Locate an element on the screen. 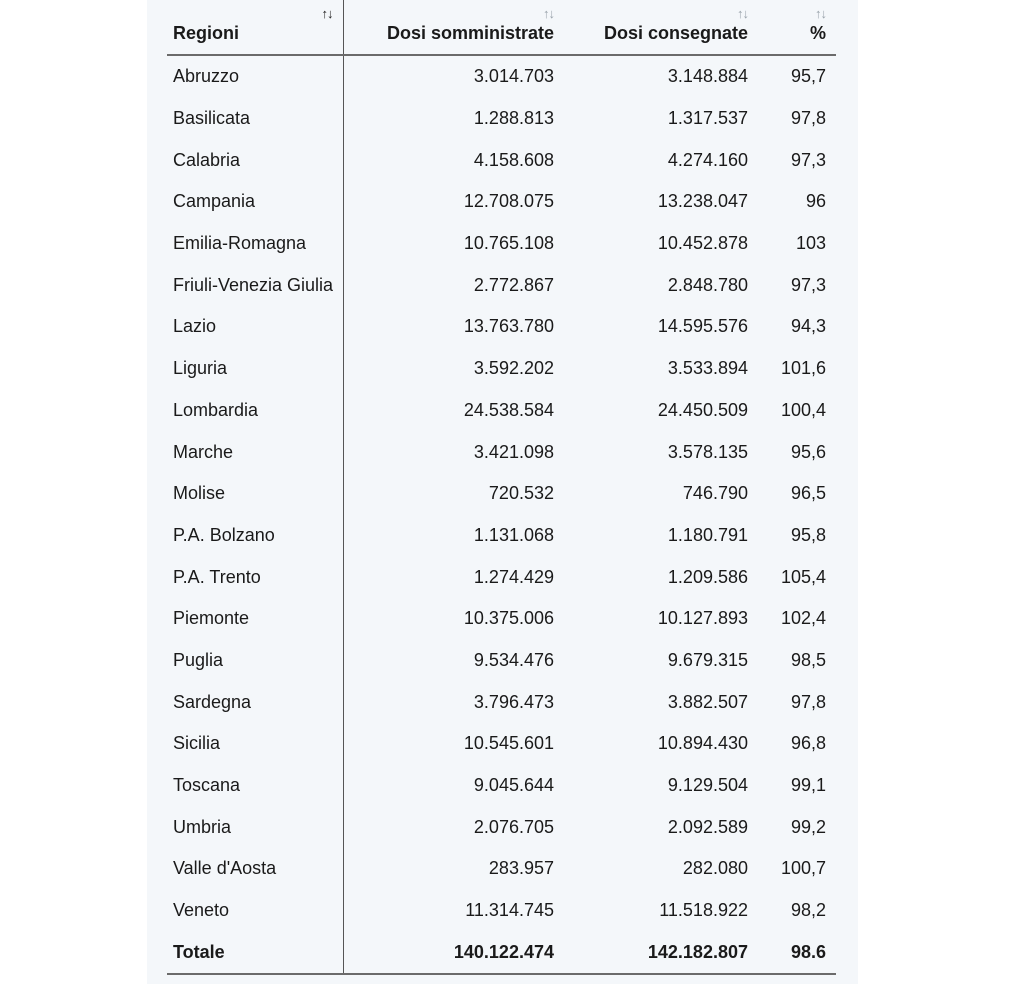 This screenshot has height=984, width=1024. cell-region: Liguria is located at coordinates (255, 368).